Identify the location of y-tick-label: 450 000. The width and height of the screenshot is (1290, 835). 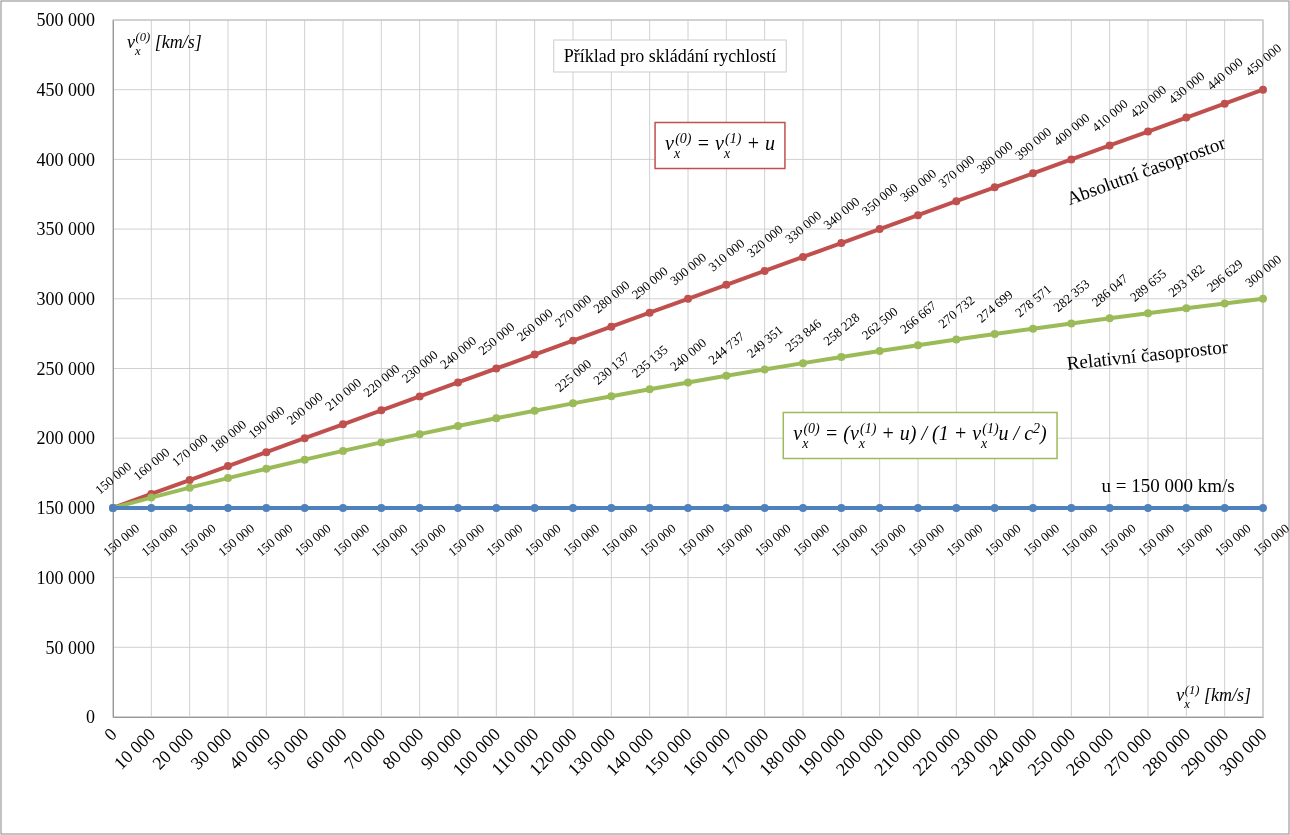
(65, 89).